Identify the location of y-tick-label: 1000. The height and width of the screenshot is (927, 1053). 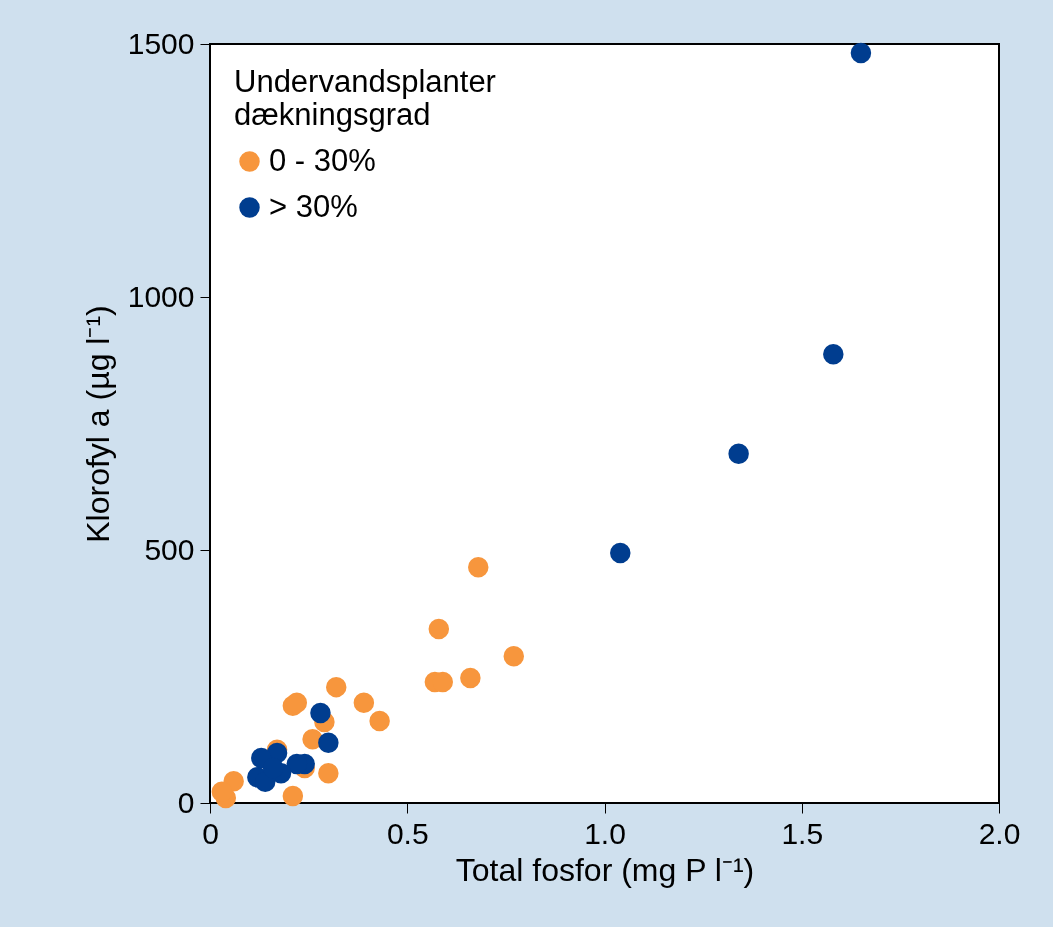
(161, 296).